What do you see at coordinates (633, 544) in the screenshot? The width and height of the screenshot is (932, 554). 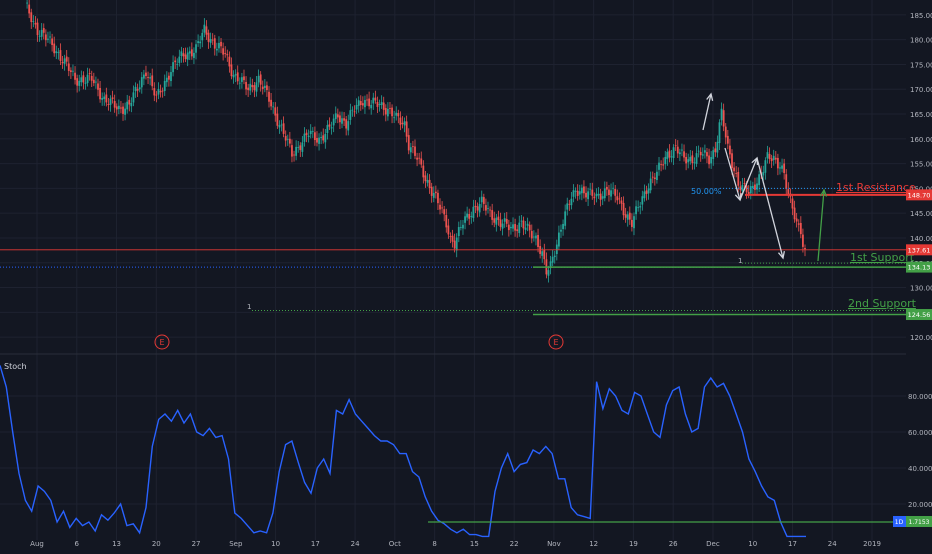 I see `time-tick-label: 19` at bounding box center [633, 544].